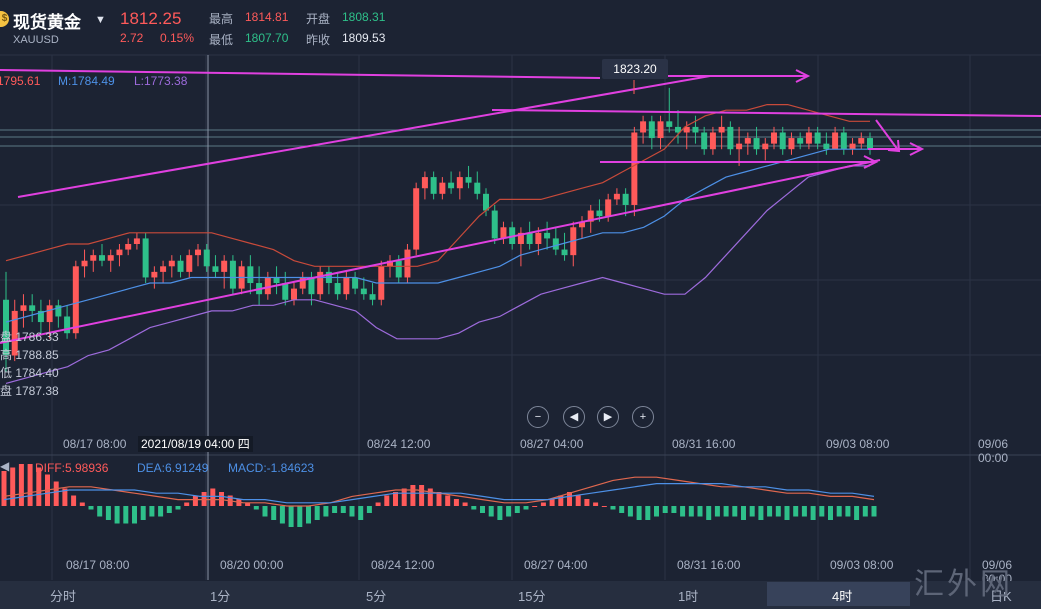 The width and height of the screenshot is (1041, 609). What do you see at coordinates (364, 38) in the screenshot?
I see `prev-close-value: 1809.53` at bounding box center [364, 38].